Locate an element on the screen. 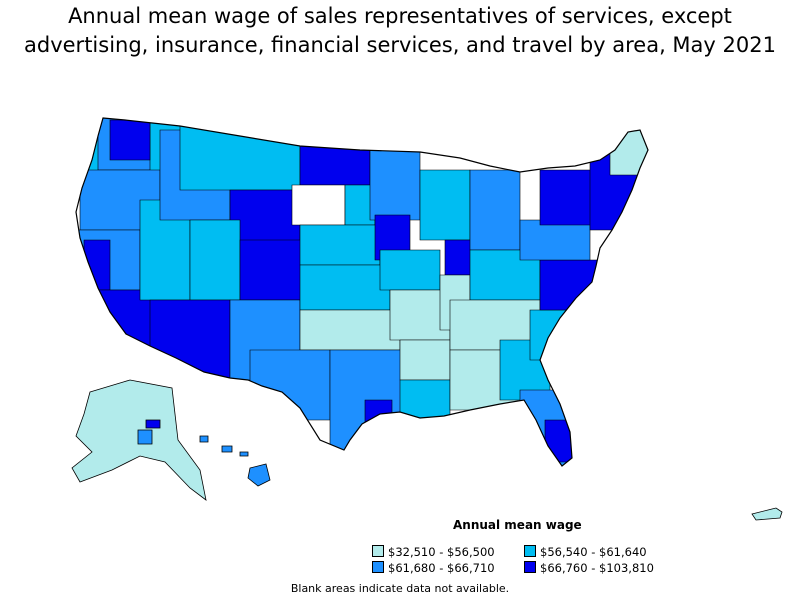  hawaii is located at coordinates (235, 461).